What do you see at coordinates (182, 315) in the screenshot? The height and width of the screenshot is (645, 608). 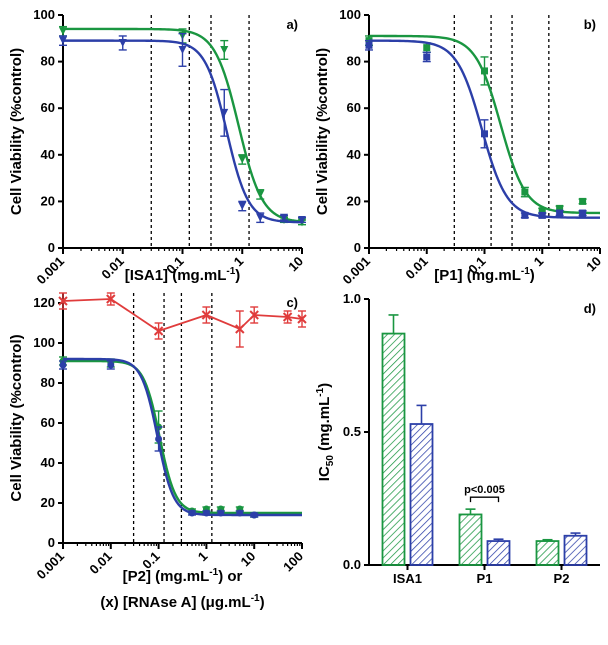 I see `panel-2-series-line-red` at bounding box center [182, 315].